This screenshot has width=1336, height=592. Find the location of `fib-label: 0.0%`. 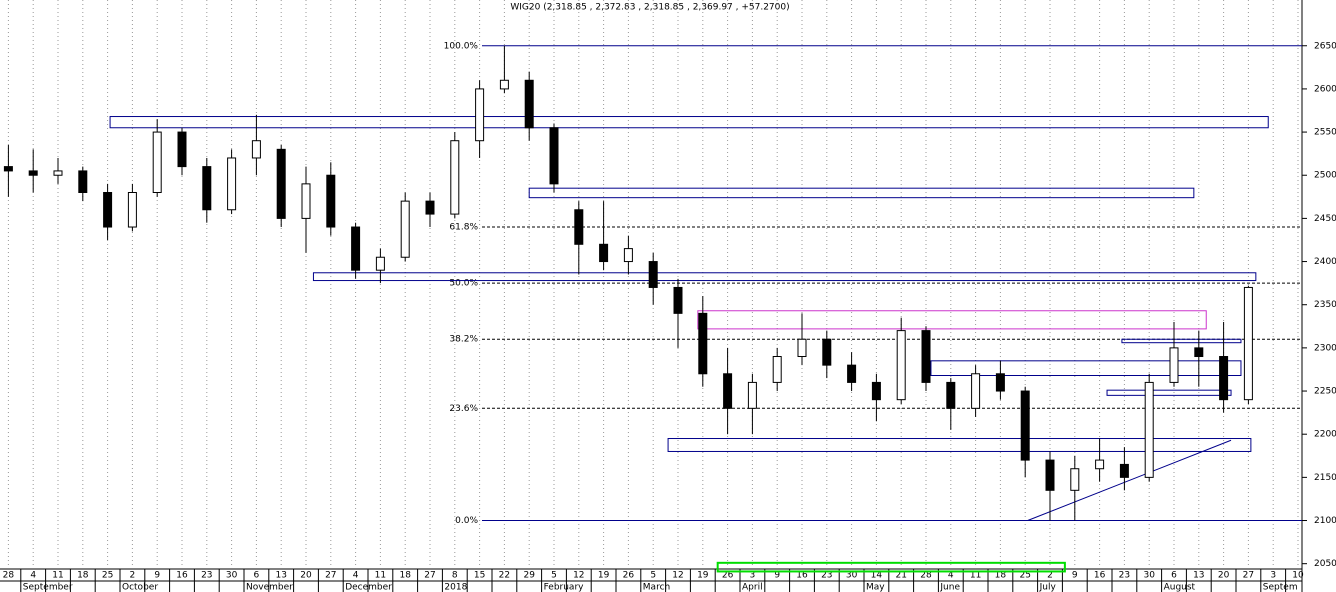

fib-label: 0.0% is located at coordinates (466, 521).